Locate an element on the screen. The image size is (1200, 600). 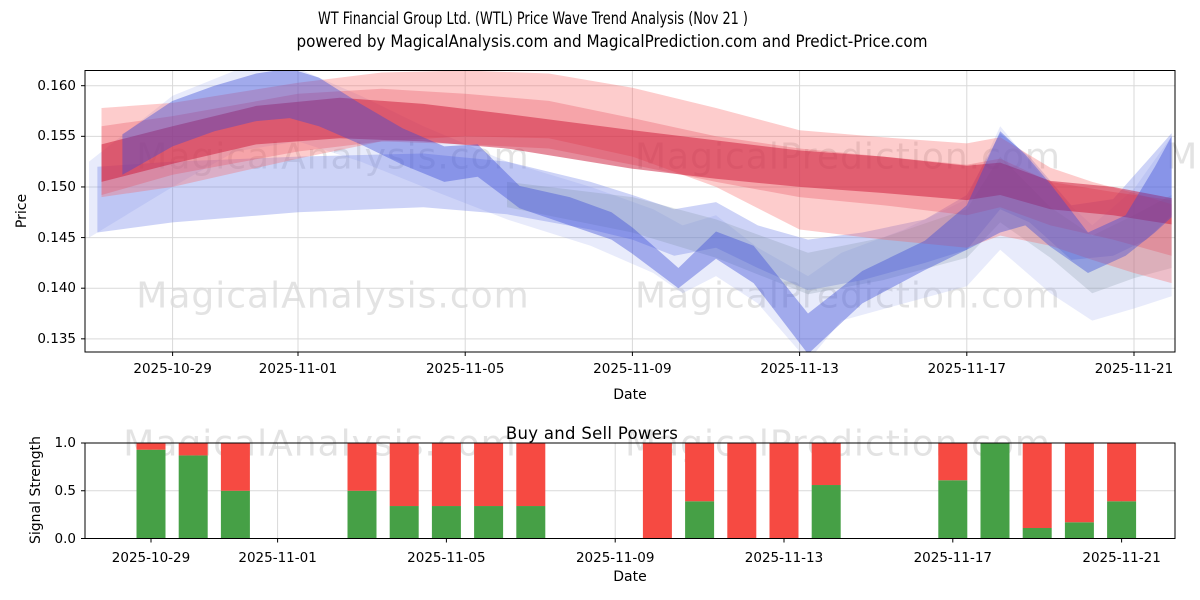
axes-border is located at coordinates (630, 490).